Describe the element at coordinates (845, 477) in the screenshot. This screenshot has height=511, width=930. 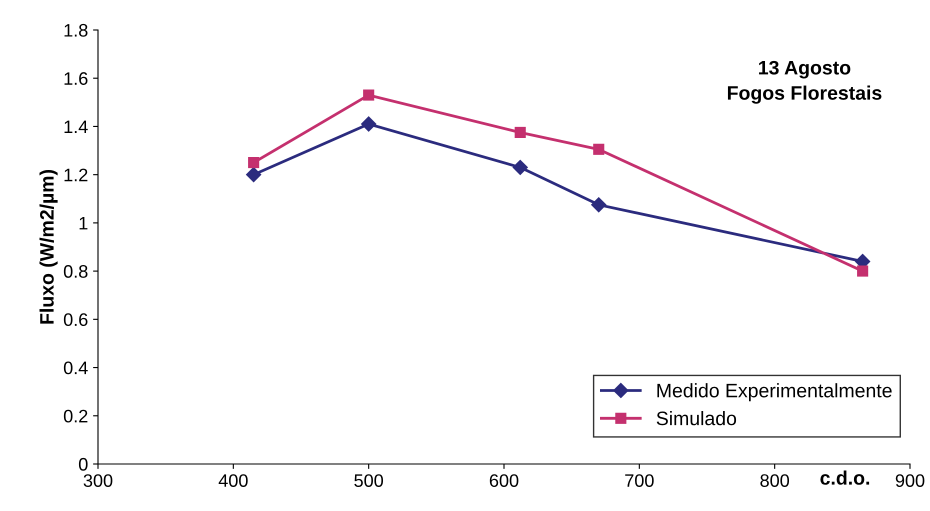
I see `x-axis-title: c.d.o.` at that location.